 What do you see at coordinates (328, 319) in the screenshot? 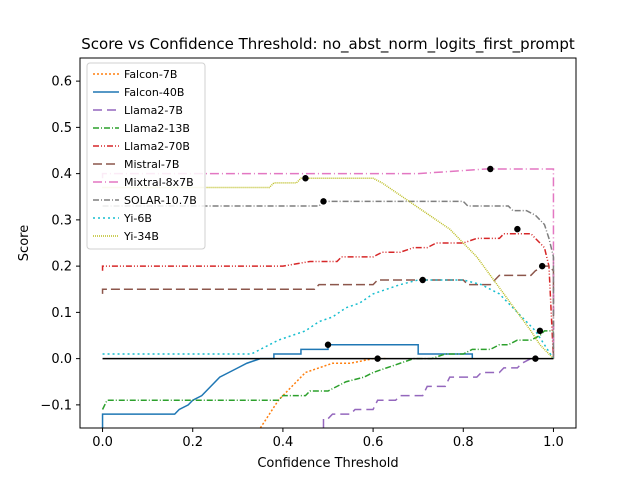
I see `series-line-yi-6b` at bounding box center [328, 319].